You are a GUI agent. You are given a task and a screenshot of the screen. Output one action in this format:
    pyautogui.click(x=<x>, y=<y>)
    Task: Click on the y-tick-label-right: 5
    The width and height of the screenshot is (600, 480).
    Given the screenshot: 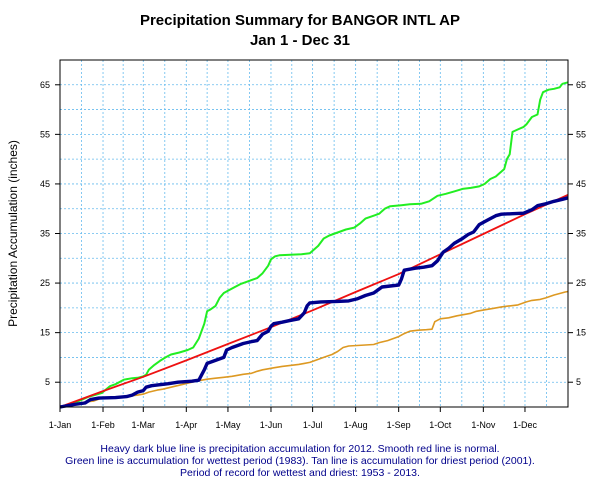 What is the action you would take?
    pyautogui.click(x=578, y=382)
    